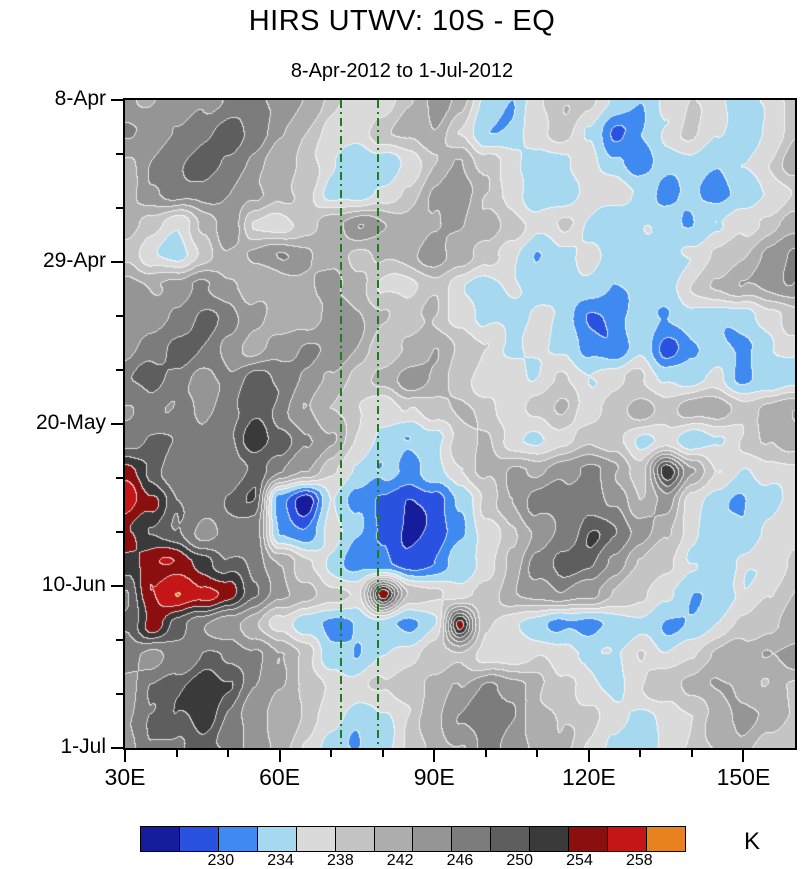 The image size is (804, 869). What do you see at coordinates (588, 777) in the screenshot?
I see `x-tick-label: 120E` at bounding box center [588, 777].